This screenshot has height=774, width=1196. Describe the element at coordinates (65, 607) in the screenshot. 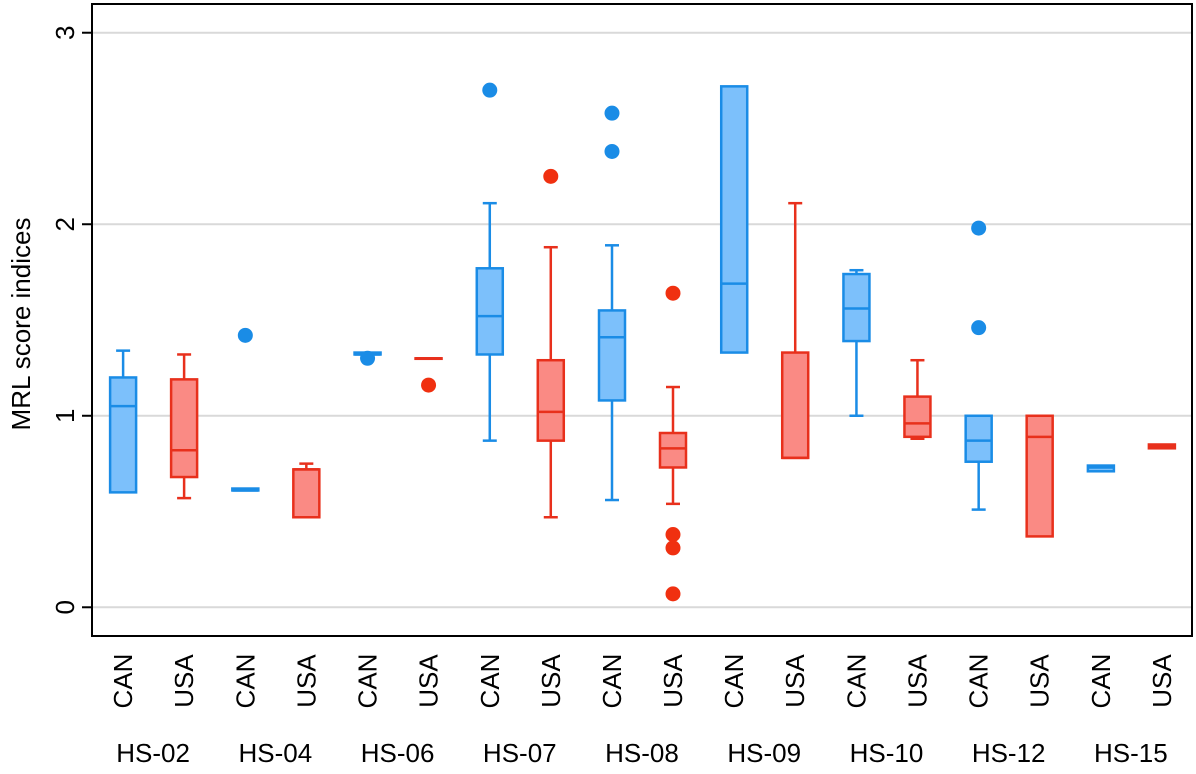

I see `y-tick-label: 0` at that location.